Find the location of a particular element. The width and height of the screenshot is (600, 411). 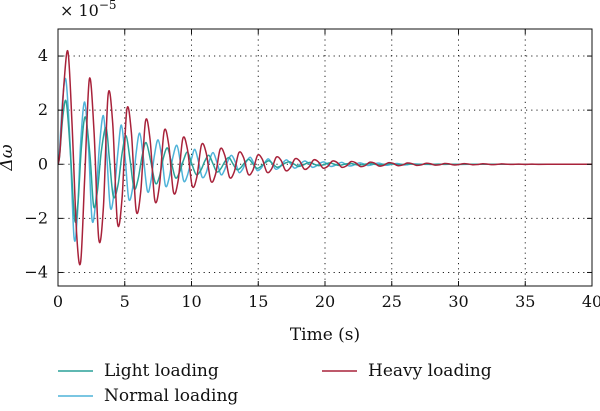

x-axis-label: Time (s) is located at coordinates (325, 335).